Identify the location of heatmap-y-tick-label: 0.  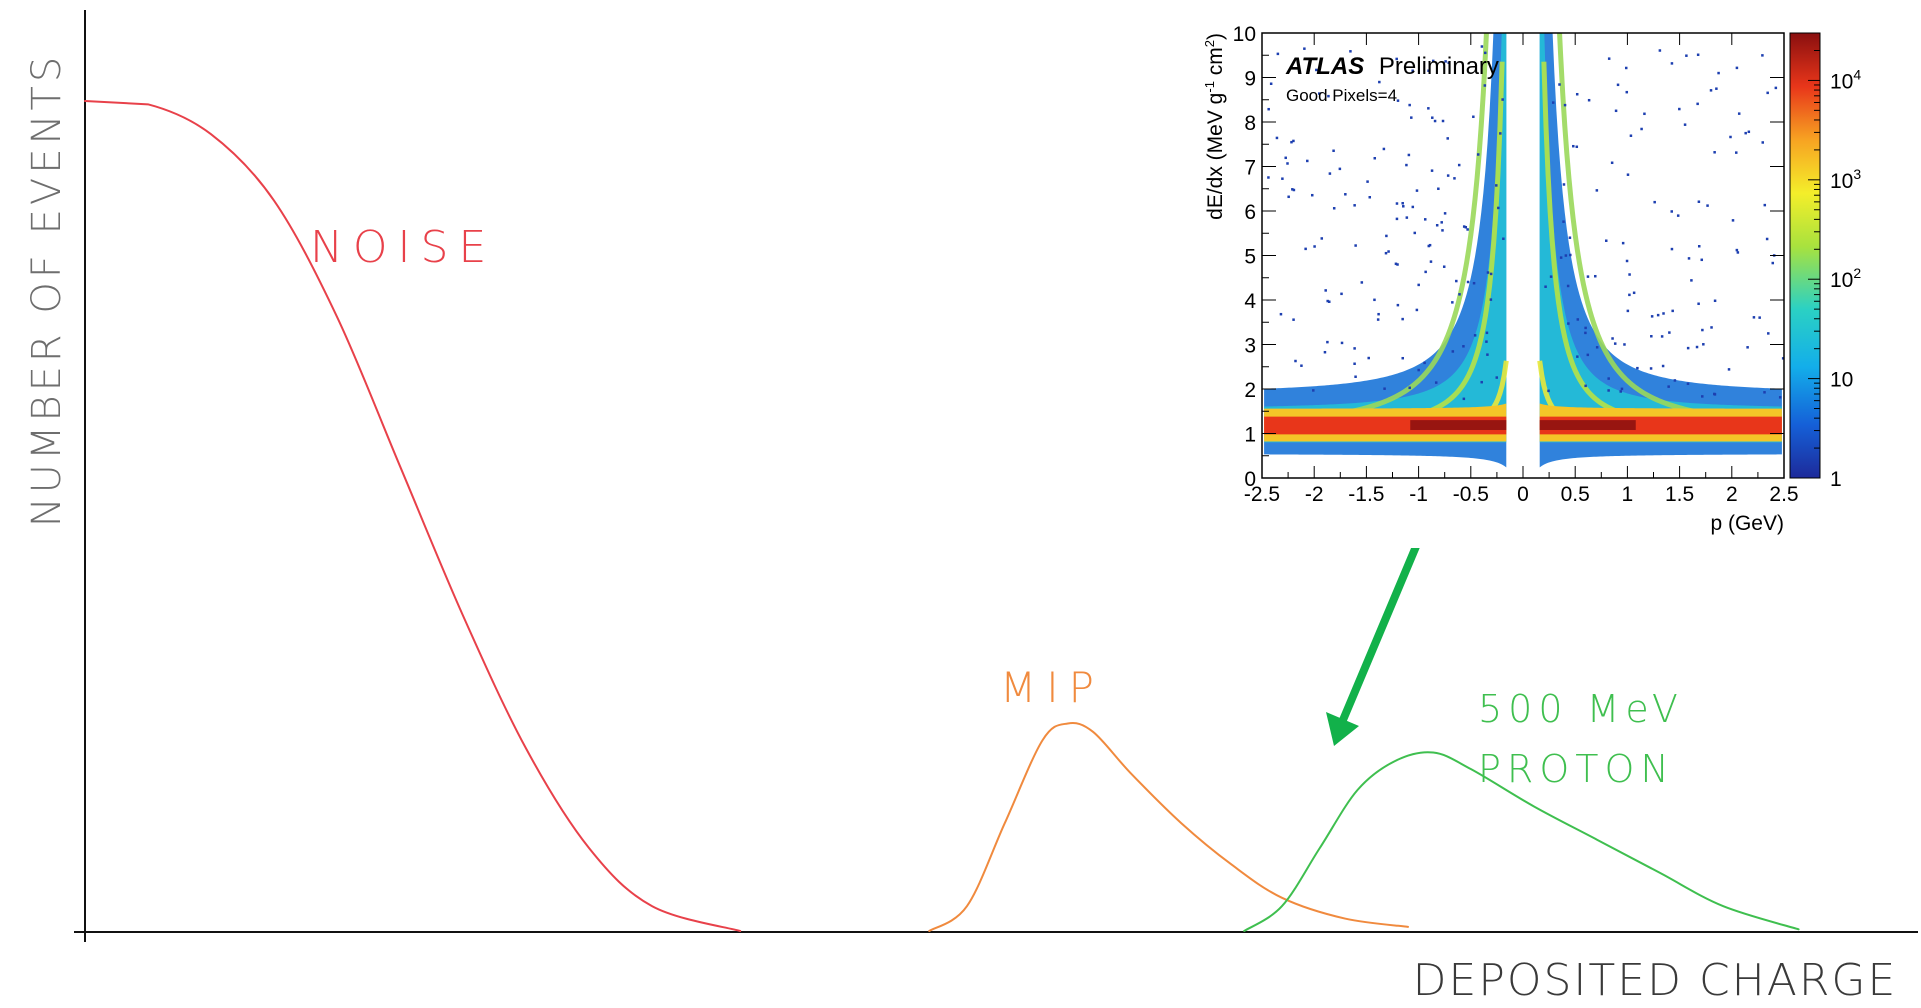
(1250, 479).